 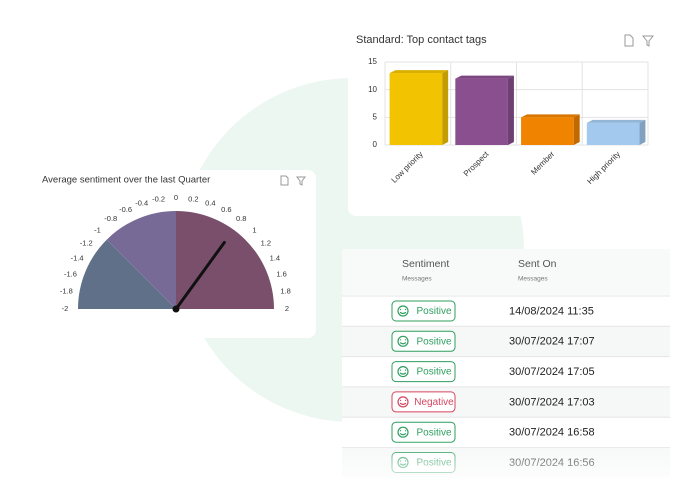 What do you see at coordinates (552, 433) in the screenshot?
I see `sent-on: 30/07/2024 16:58` at bounding box center [552, 433].